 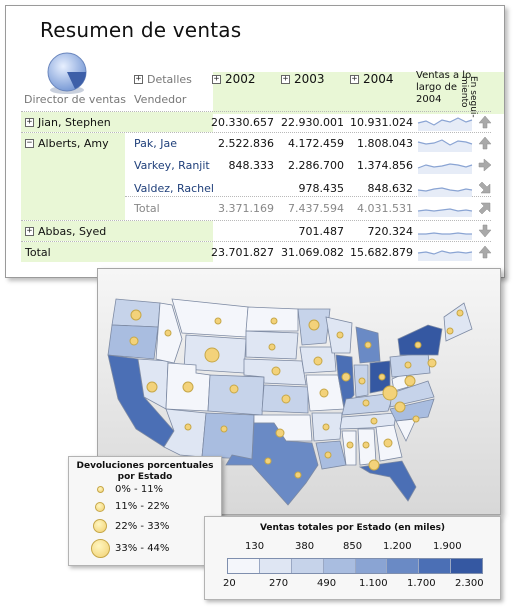 I want to click on returns-legend-item: 33% - 44%, so click(x=127, y=548).